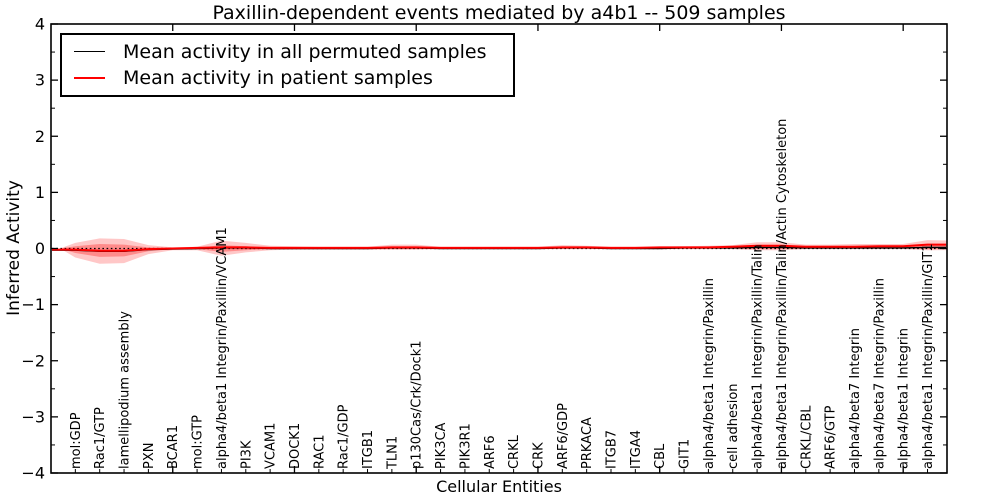 This screenshot has width=1000, height=500. What do you see at coordinates (685, 454) in the screenshot?
I see `x-tick-label: GIT1` at bounding box center [685, 454].